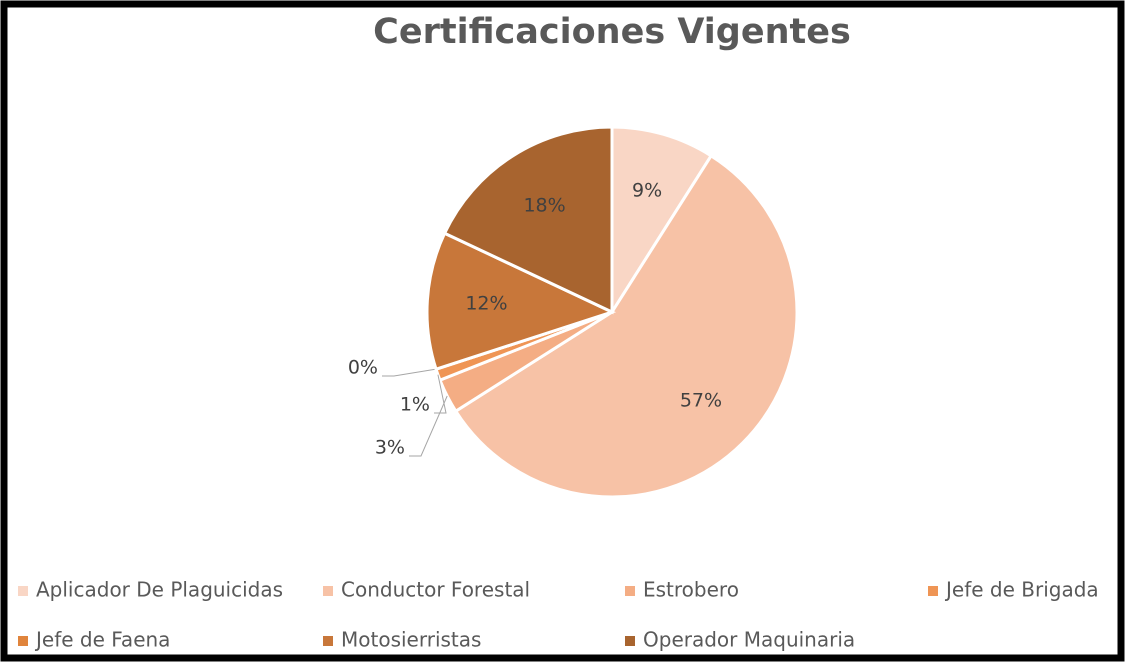 The height and width of the screenshot is (662, 1125). Describe the element at coordinates (390, 448) in the screenshot. I see `data-label: 3%` at that location.